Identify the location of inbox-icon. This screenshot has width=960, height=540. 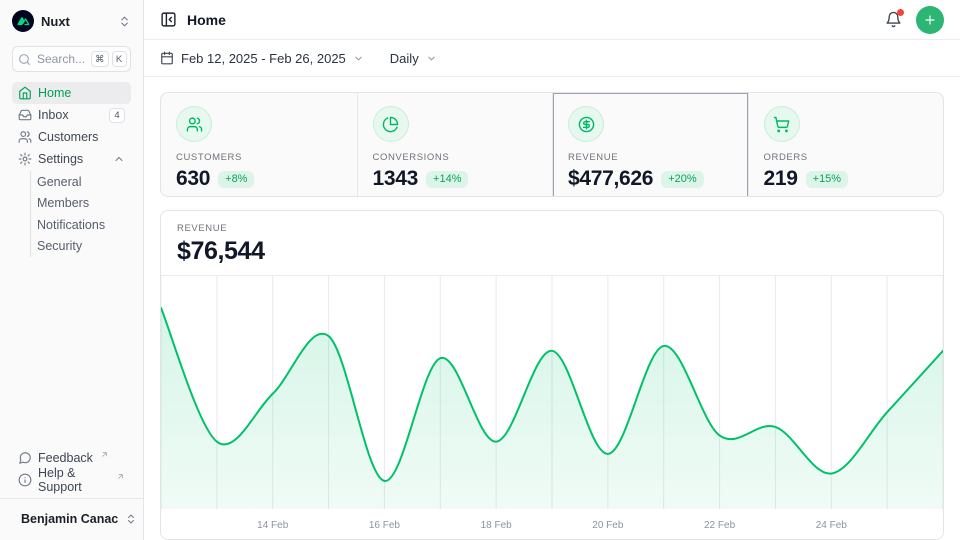
(25, 115).